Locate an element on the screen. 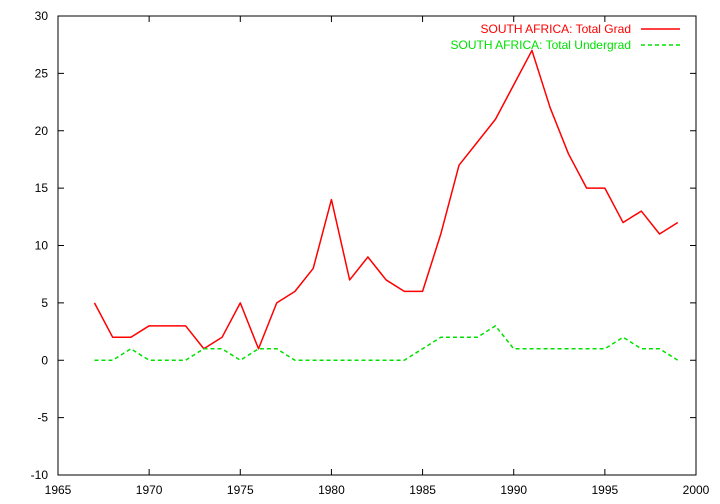 The image size is (720, 504). y-tick-label: 25 is located at coordinates (42, 73).